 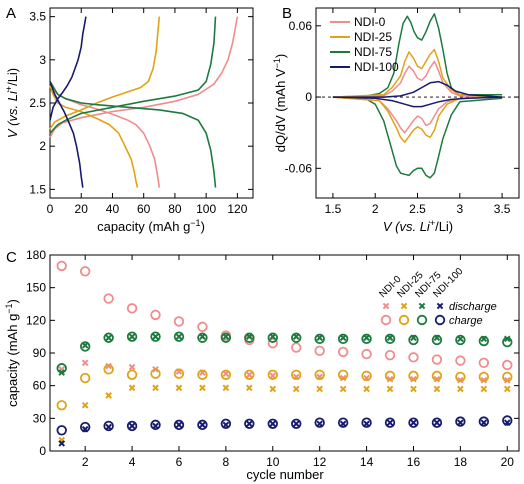 I want to click on panel-a-ytick-label: 1.5, so click(x=37, y=189).